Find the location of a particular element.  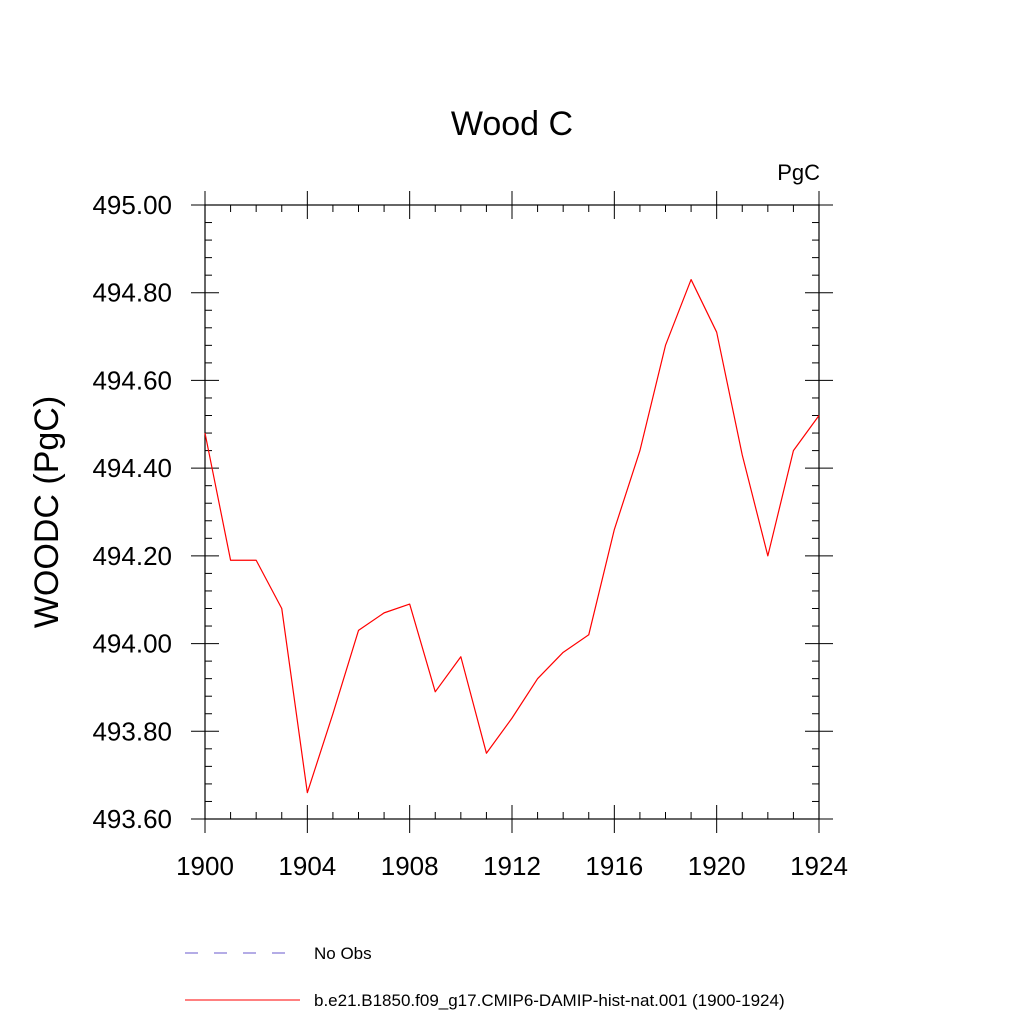

x-tick-label: 1912 is located at coordinates (512, 866).